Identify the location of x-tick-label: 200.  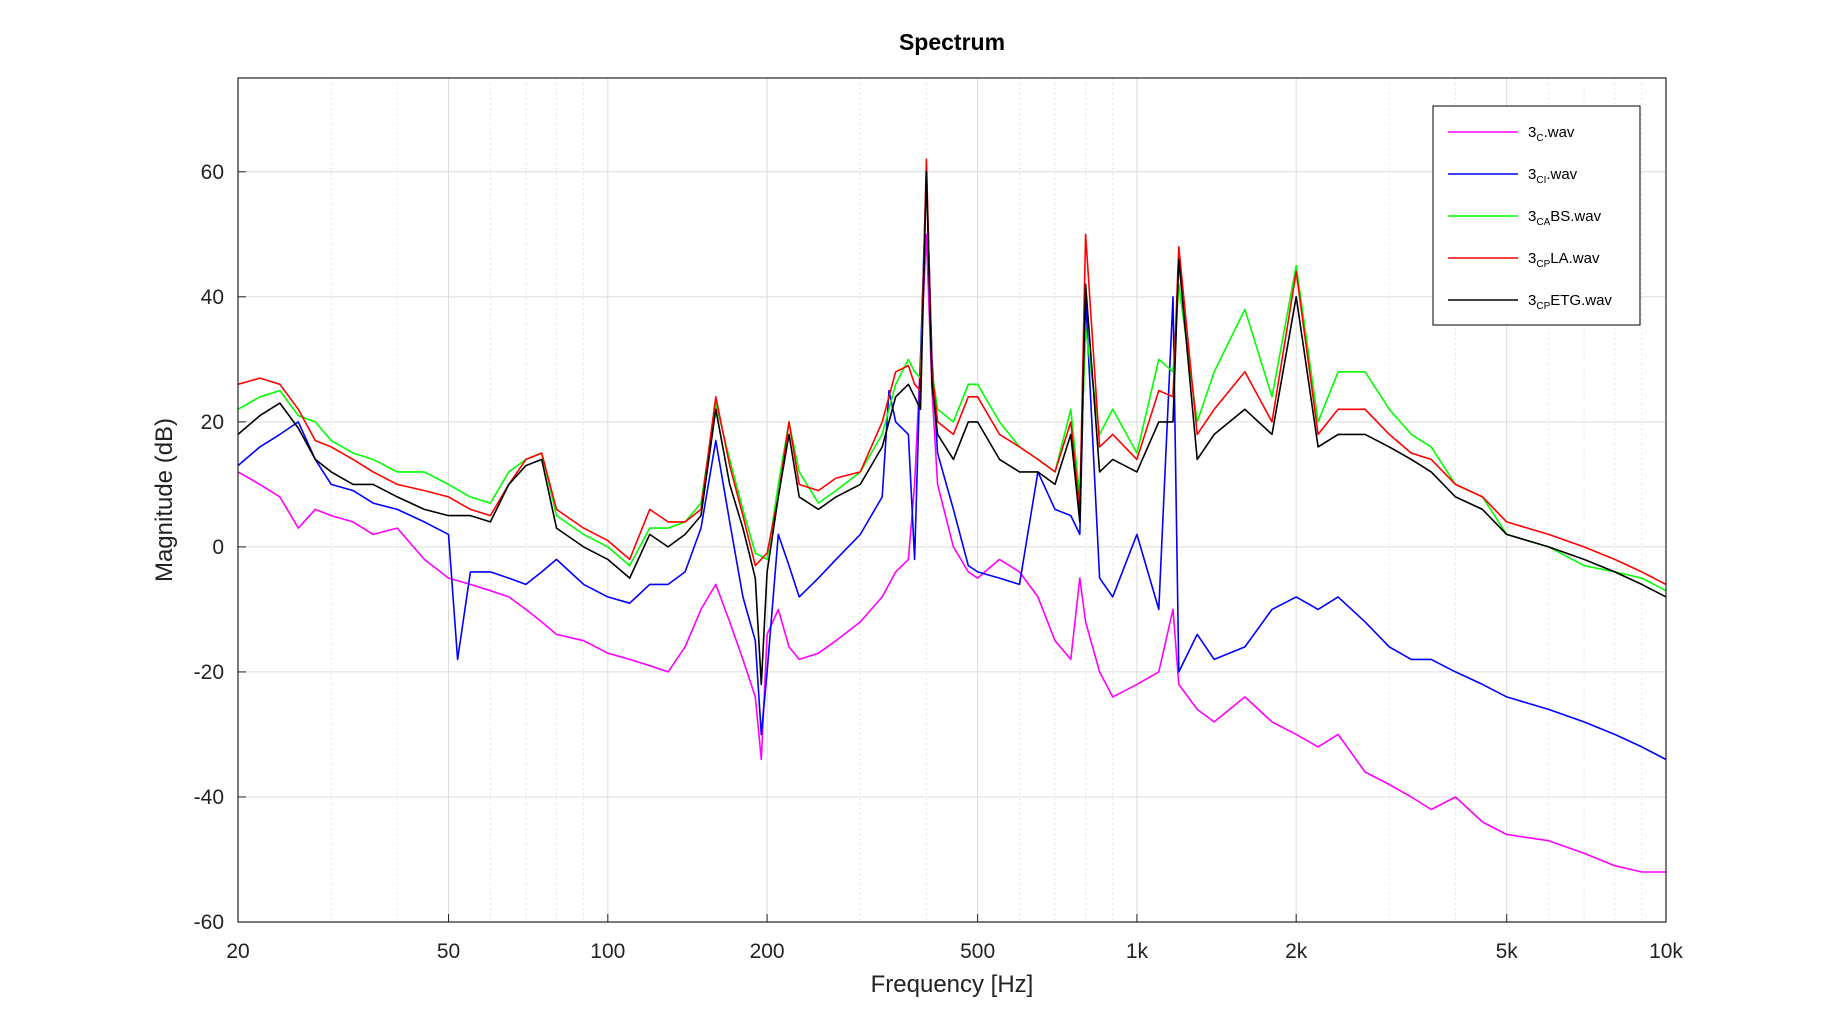
(767, 951).